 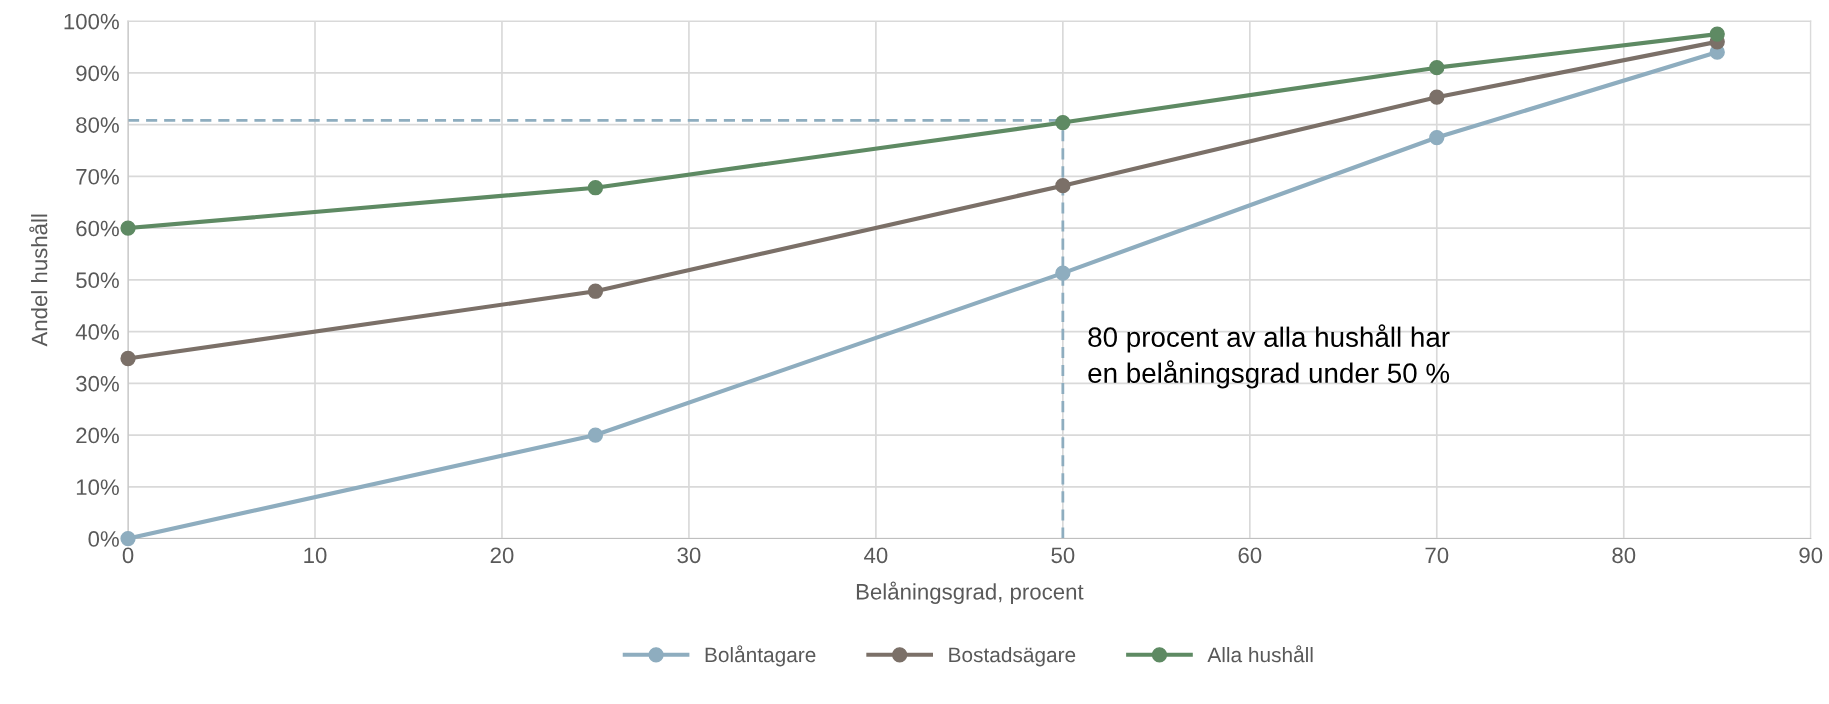 What do you see at coordinates (97, 73) in the screenshot?
I see `y-tick-label: 90%` at bounding box center [97, 73].